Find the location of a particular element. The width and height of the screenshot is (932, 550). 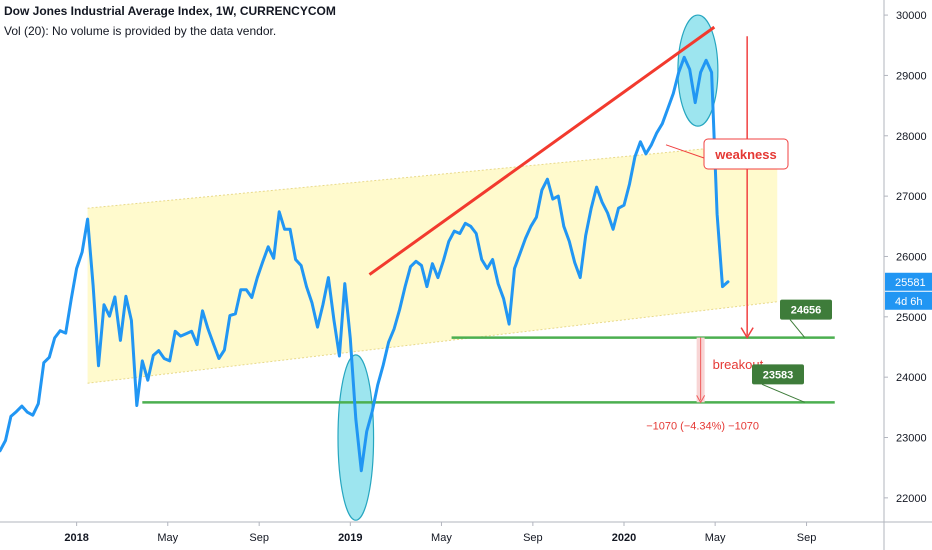

y-tick-label: 24000 is located at coordinates (911, 378).